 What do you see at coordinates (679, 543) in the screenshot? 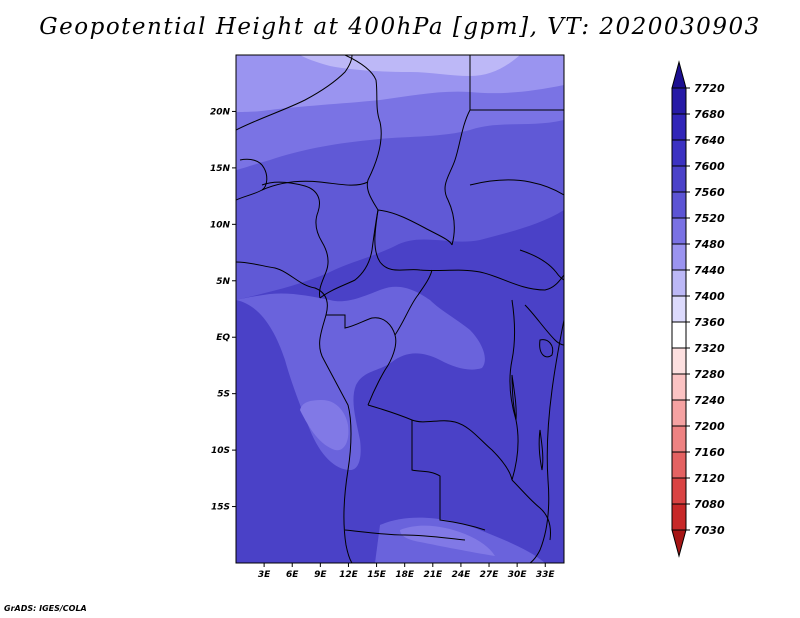
I see `colorbar-bottom-arrow` at bounding box center [679, 543].